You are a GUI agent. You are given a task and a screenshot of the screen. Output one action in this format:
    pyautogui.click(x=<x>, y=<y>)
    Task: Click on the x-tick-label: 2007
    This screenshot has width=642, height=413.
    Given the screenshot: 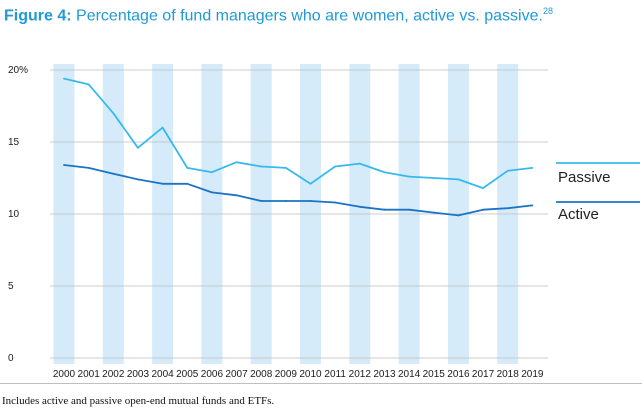 What is the action you would take?
    pyautogui.click(x=236, y=374)
    